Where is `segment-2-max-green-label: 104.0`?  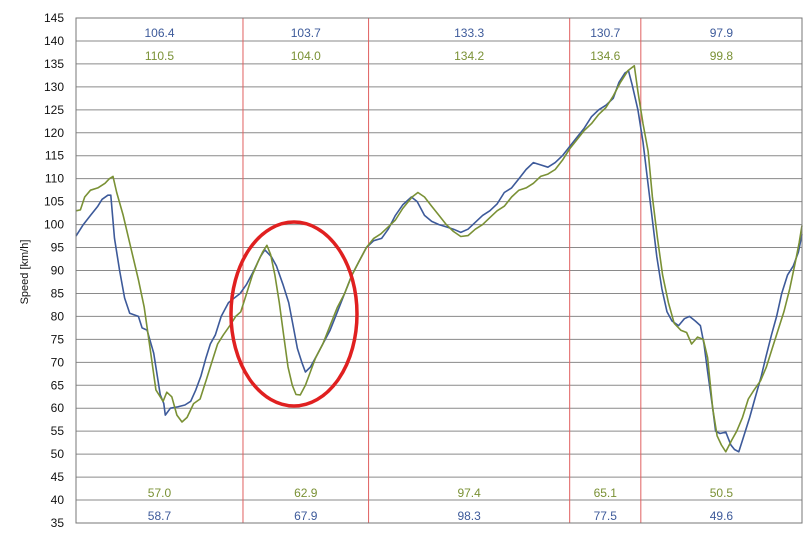
segment-2-max-green-label: 104.0 is located at coordinates (306, 56).